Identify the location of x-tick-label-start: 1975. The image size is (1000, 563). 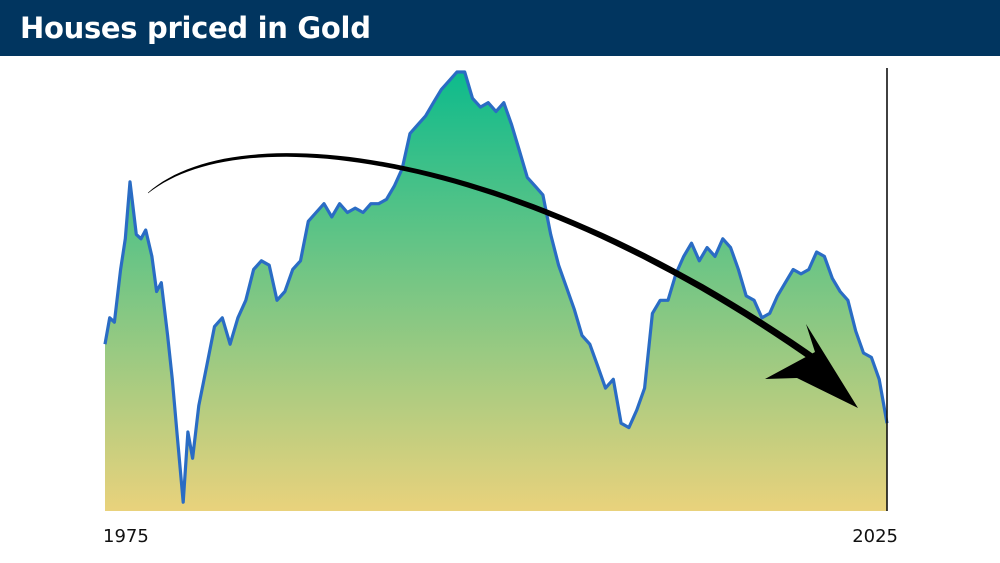
(126, 536).